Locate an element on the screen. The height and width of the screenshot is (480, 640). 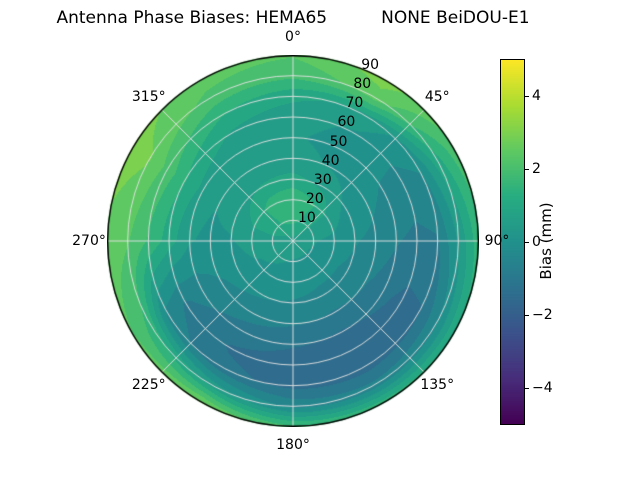
colorbar-tick-label: 0 is located at coordinates (536, 242).